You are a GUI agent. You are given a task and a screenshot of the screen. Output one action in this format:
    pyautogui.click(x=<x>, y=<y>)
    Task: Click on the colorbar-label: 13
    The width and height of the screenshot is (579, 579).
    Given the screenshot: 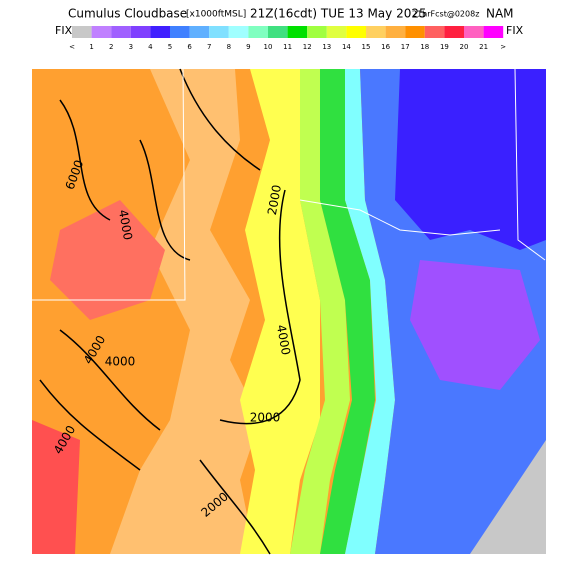 What is the action you would take?
    pyautogui.click(x=326, y=47)
    